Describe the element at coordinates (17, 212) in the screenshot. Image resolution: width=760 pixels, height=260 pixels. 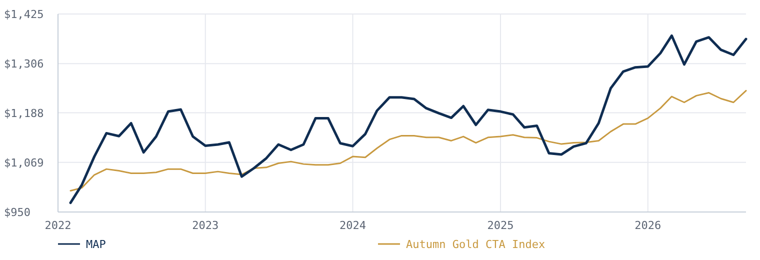
I see `y-tick-label: $950` at that location.